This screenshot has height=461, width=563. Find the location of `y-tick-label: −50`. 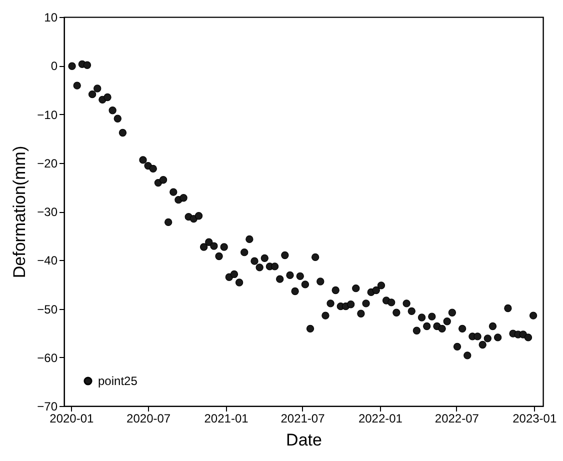

y-tick-label: −50 is located at coordinates (47, 309).